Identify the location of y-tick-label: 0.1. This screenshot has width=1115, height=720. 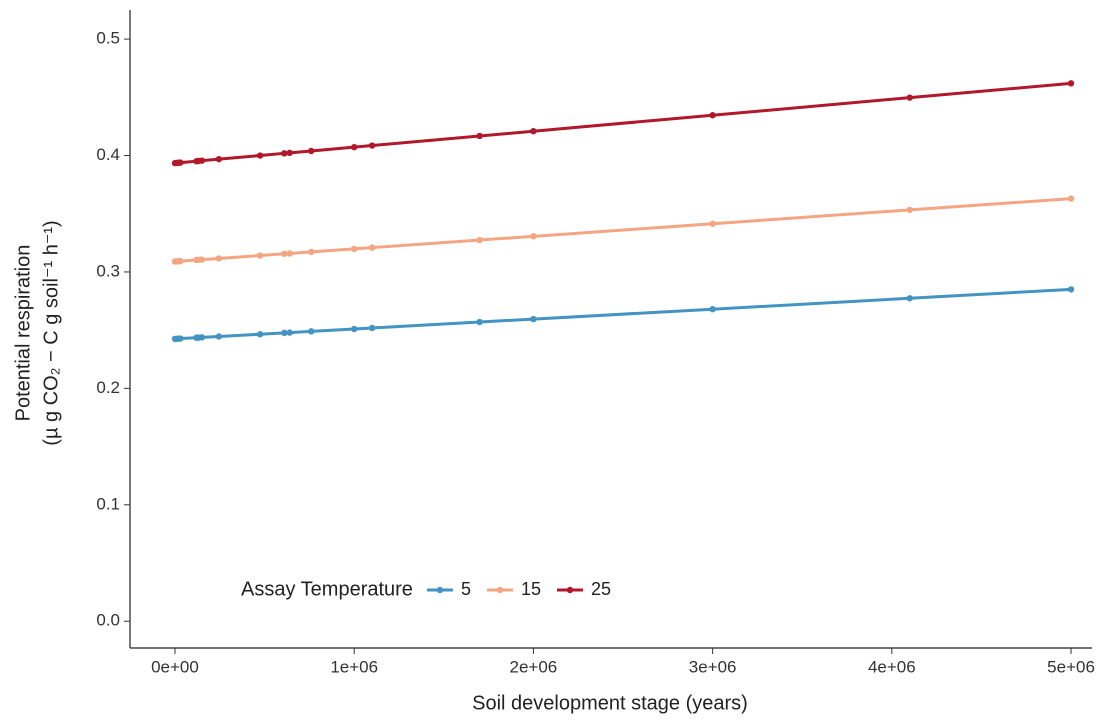
(108, 503).